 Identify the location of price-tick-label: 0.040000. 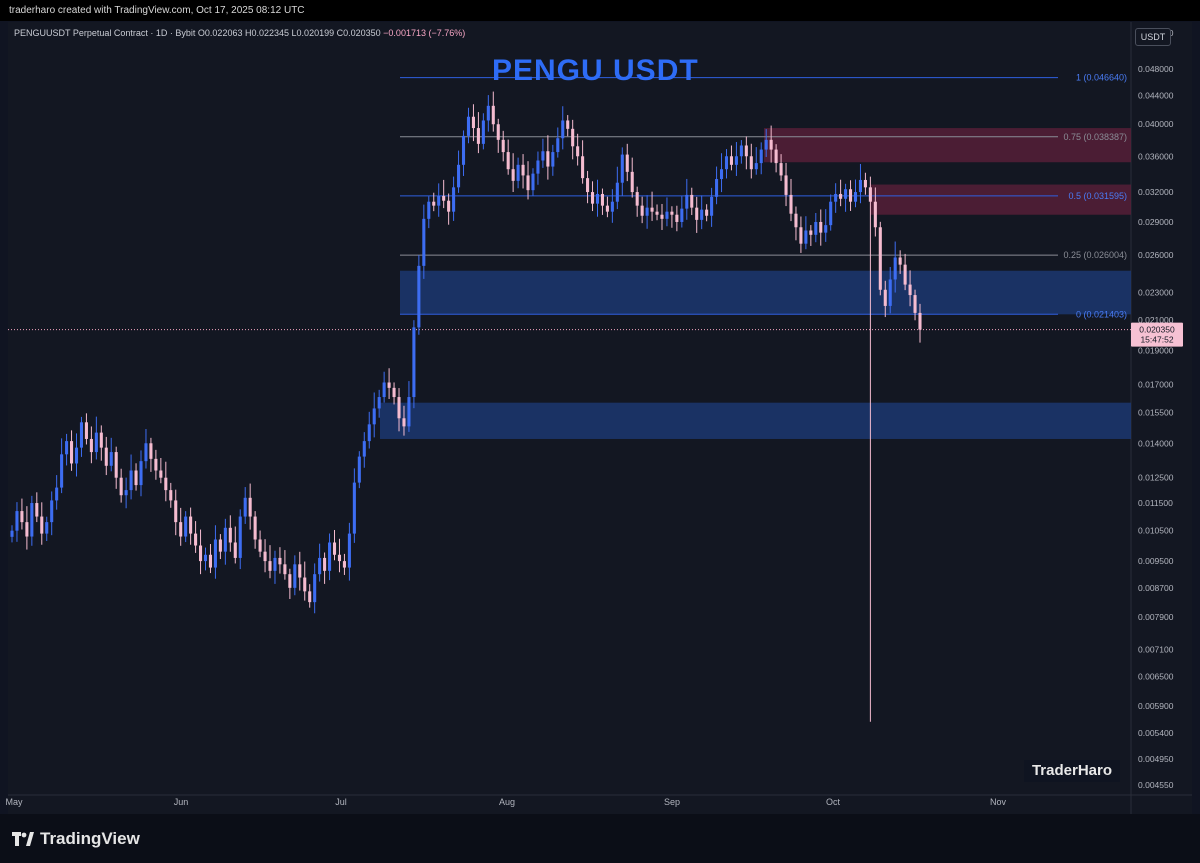
(1156, 124).